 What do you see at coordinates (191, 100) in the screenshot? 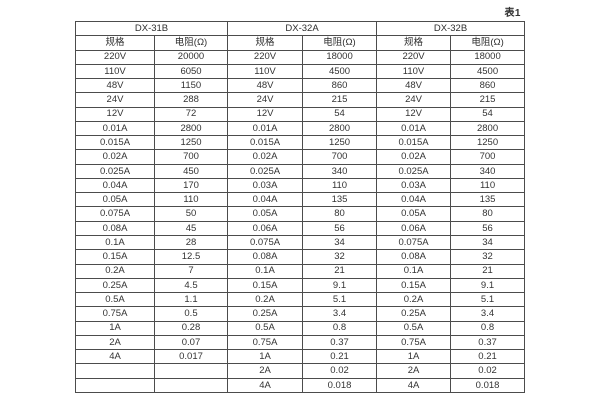
I see `resistance-cell: 288` at bounding box center [191, 100].